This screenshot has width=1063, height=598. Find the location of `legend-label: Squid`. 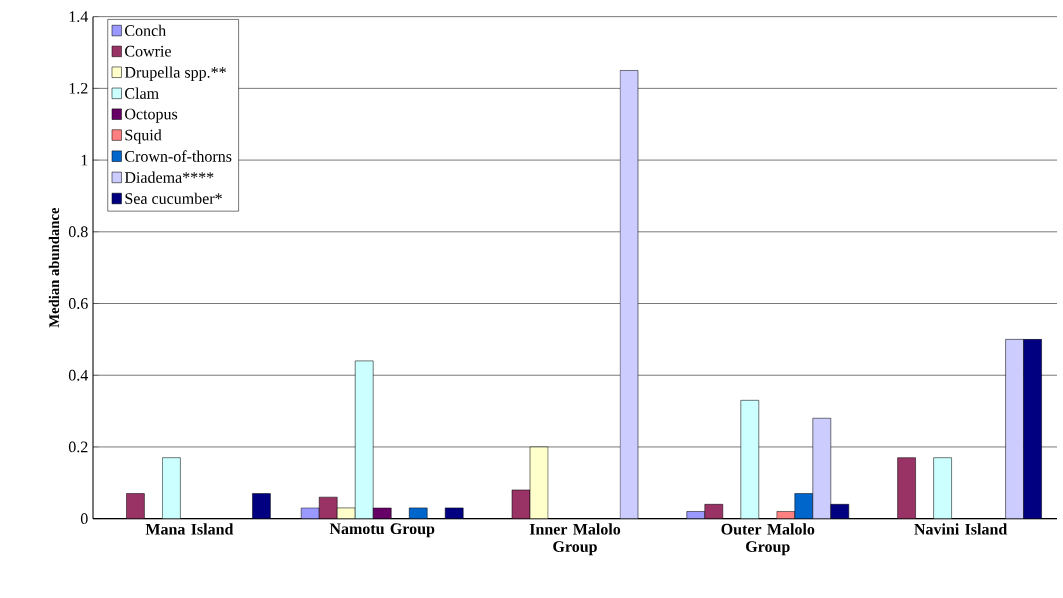

legend-label: Squid is located at coordinates (143, 136).